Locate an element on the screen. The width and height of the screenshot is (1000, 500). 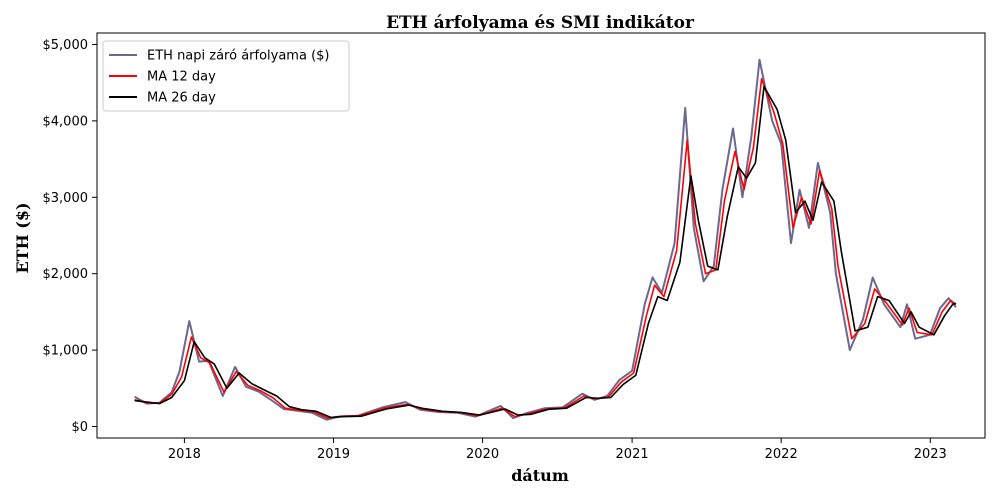
y-tick-label: $0 is located at coordinates (79, 427).